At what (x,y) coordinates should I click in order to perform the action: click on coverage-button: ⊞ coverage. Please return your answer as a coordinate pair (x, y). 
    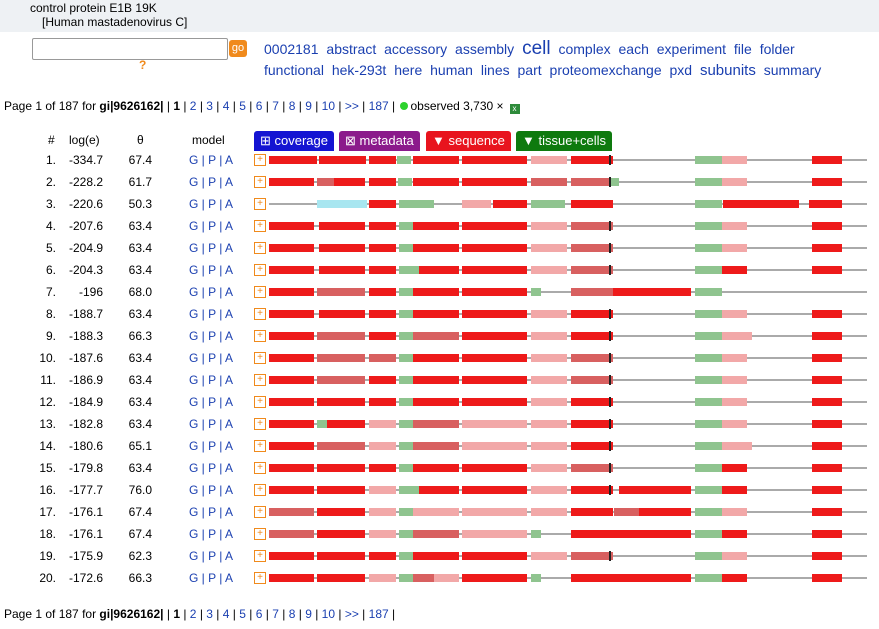
    Looking at the image, I should click on (294, 141).